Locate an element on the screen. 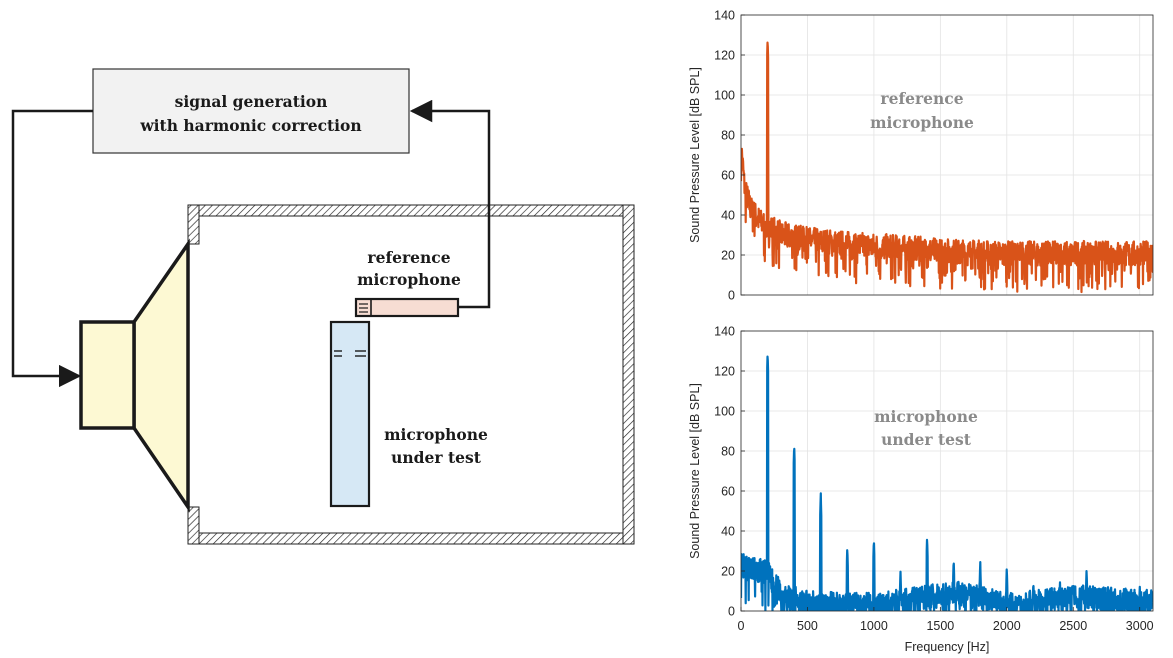 The height and width of the screenshot is (658, 1173). enclosure-bottom-wall is located at coordinates (411, 538).